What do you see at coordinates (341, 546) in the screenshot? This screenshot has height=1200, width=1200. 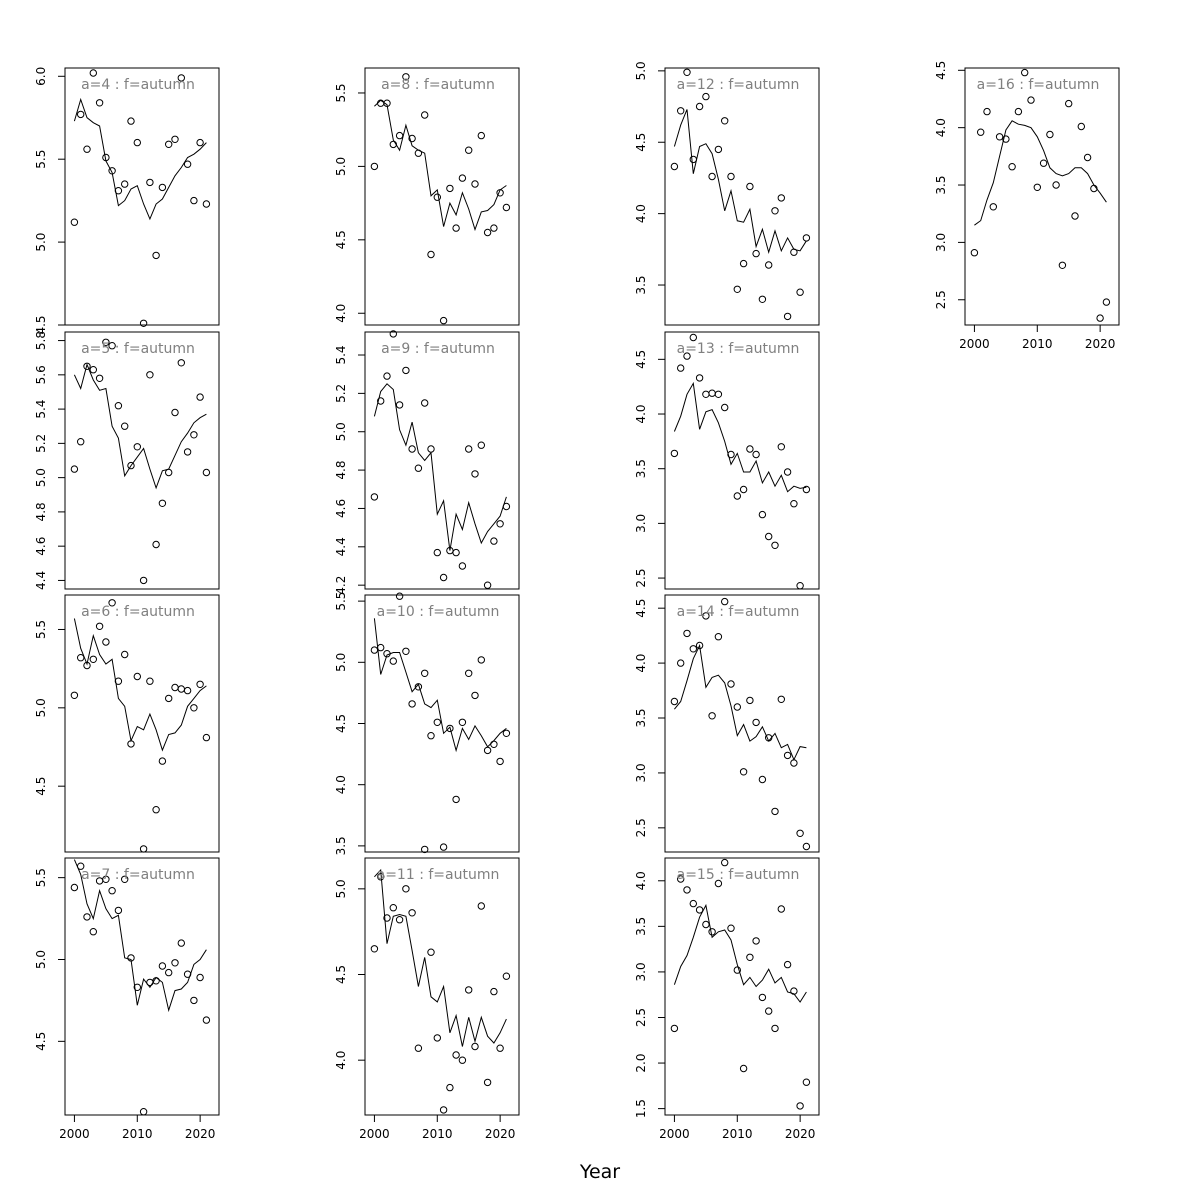 I see `y-tick-label: 4.4` at bounding box center [341, 546].